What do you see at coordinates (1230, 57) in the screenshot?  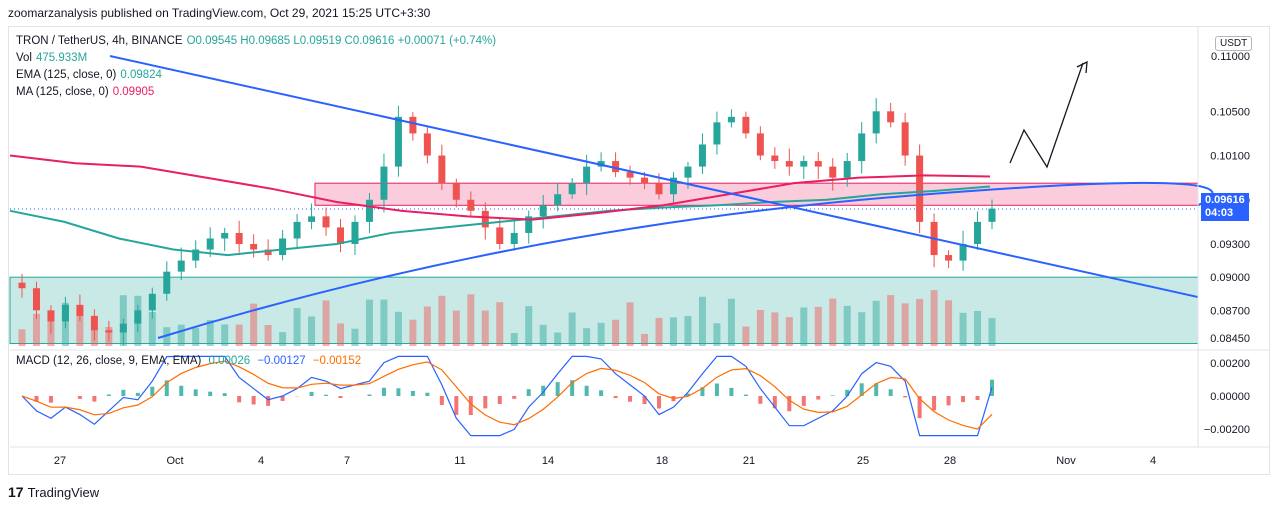 I see `price-tick-label: 0.11000` at bounding box center [1230, 57].